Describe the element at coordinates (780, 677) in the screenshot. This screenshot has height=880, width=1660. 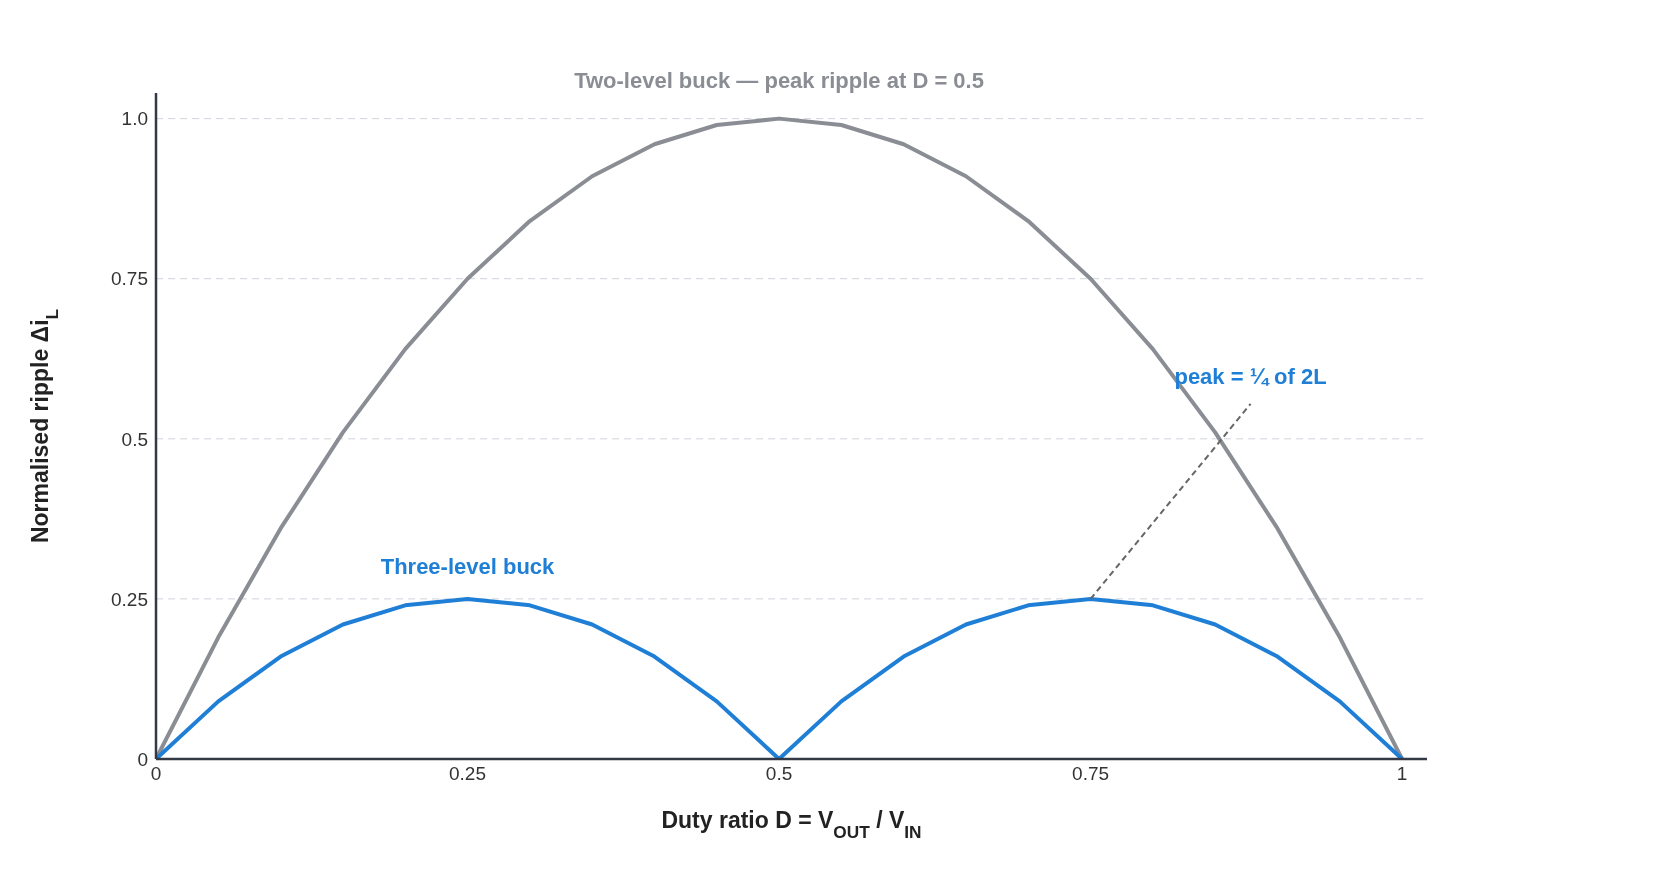
I see `line-series` at that location.